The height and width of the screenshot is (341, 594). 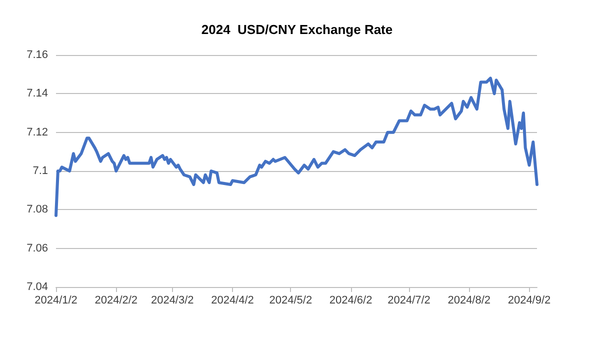 I want to click on y-tick-label: 7.04, so click(x=37, y=287).